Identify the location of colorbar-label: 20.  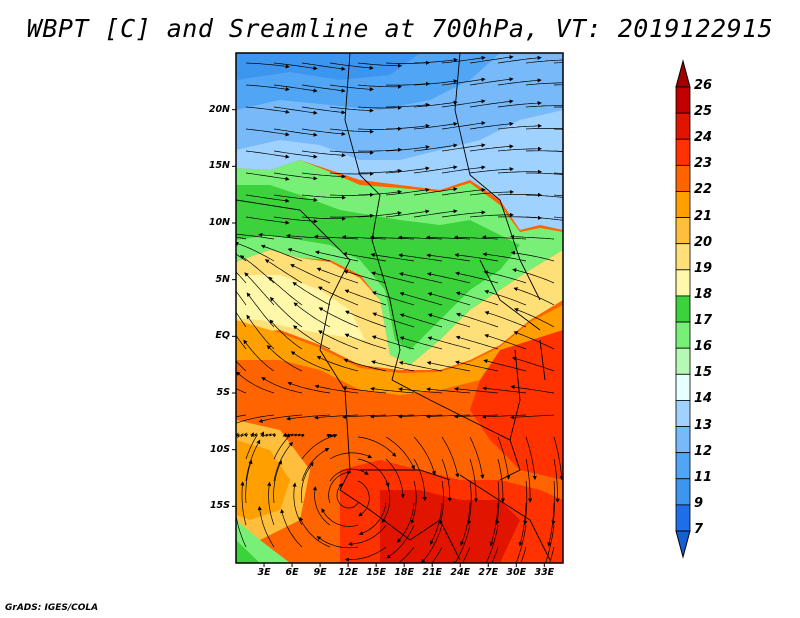
(703, 242).